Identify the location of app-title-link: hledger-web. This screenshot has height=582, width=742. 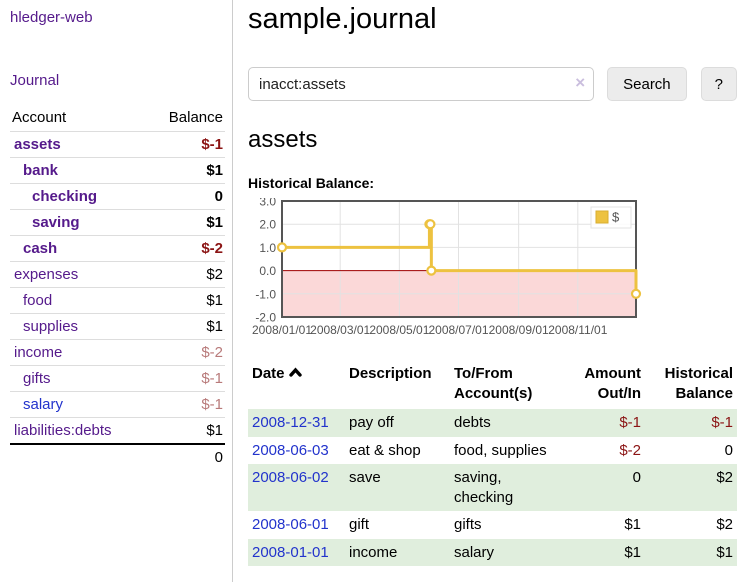
(51, 17).